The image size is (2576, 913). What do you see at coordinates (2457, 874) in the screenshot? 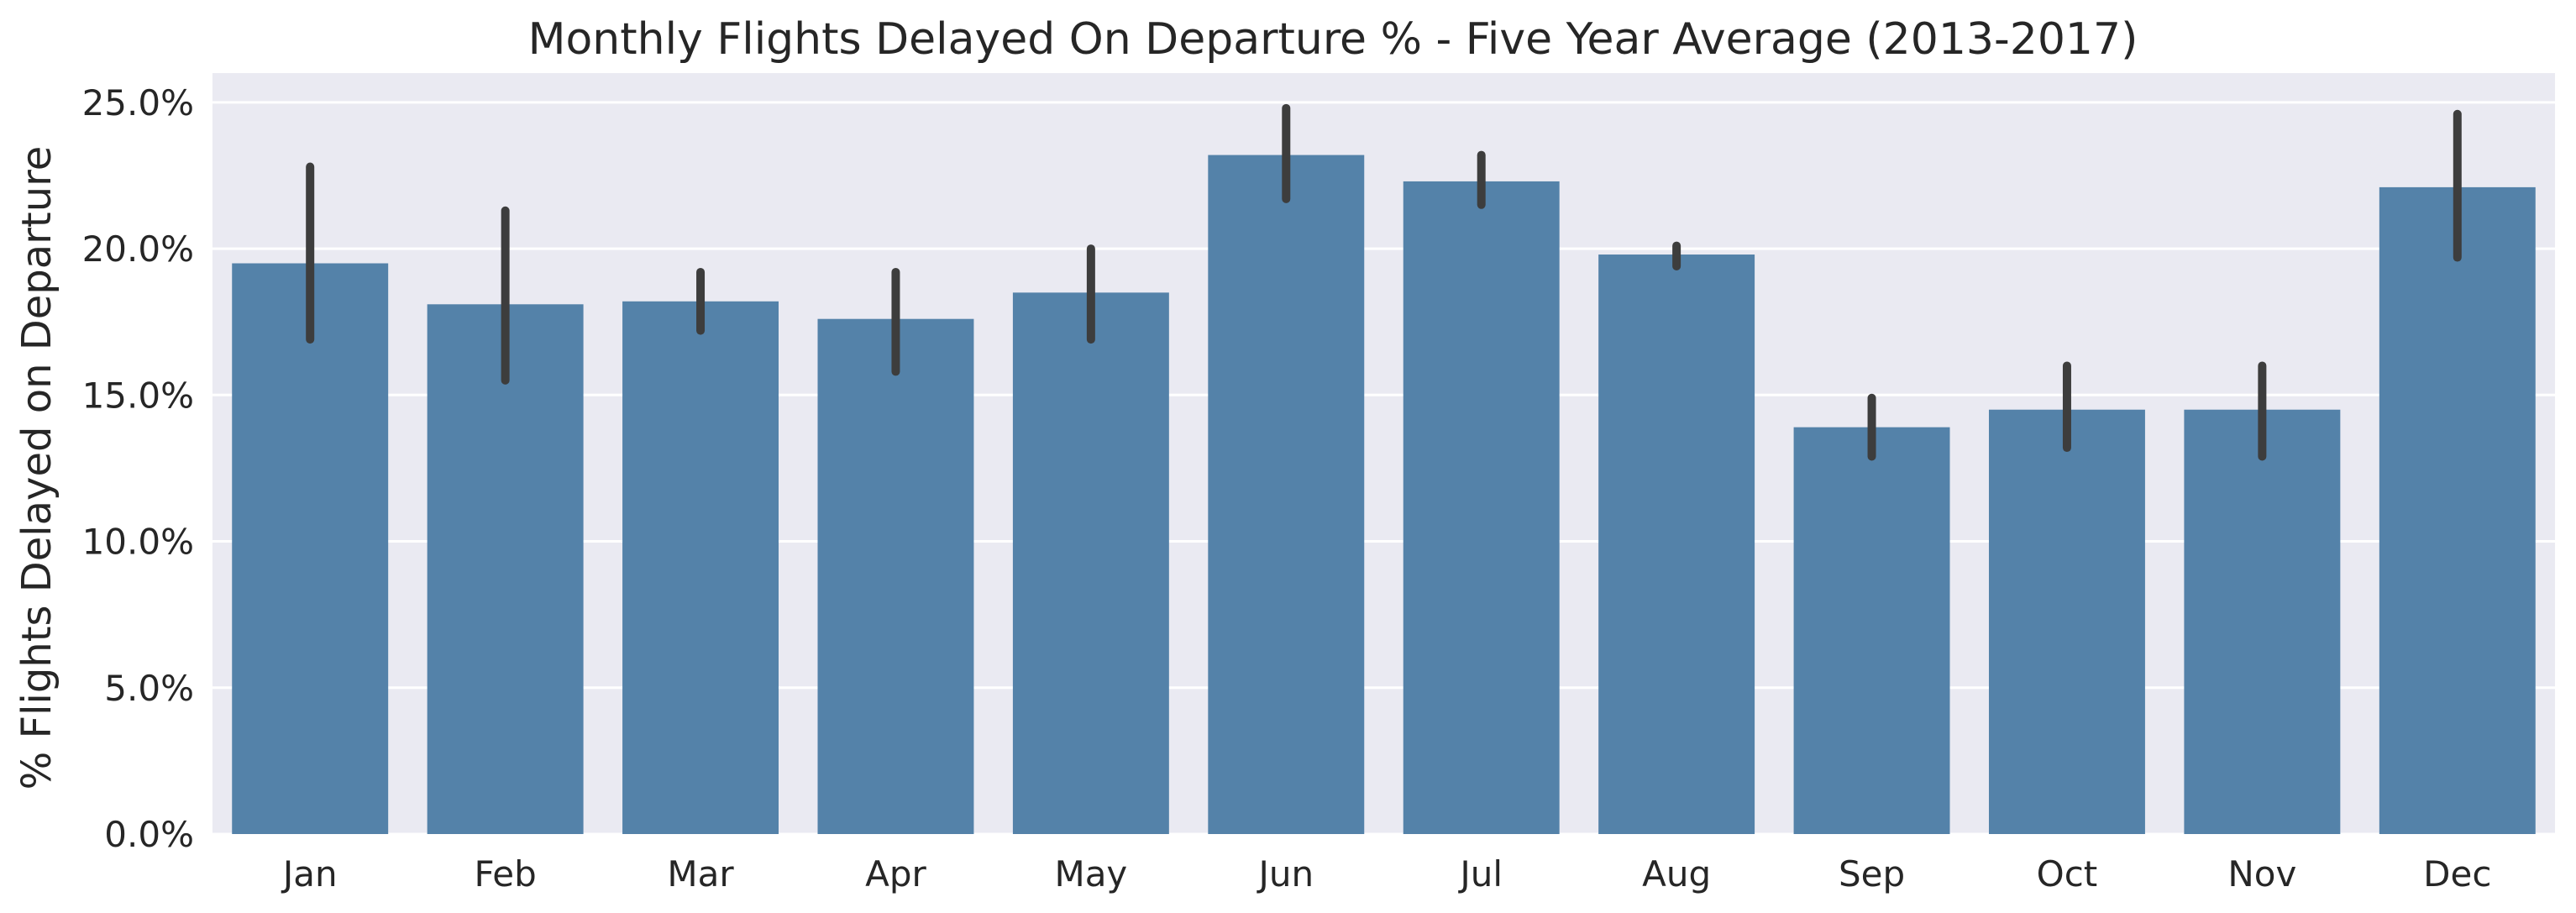
I see `x-tick-label: Dec` at bounding box center [2457, 874].